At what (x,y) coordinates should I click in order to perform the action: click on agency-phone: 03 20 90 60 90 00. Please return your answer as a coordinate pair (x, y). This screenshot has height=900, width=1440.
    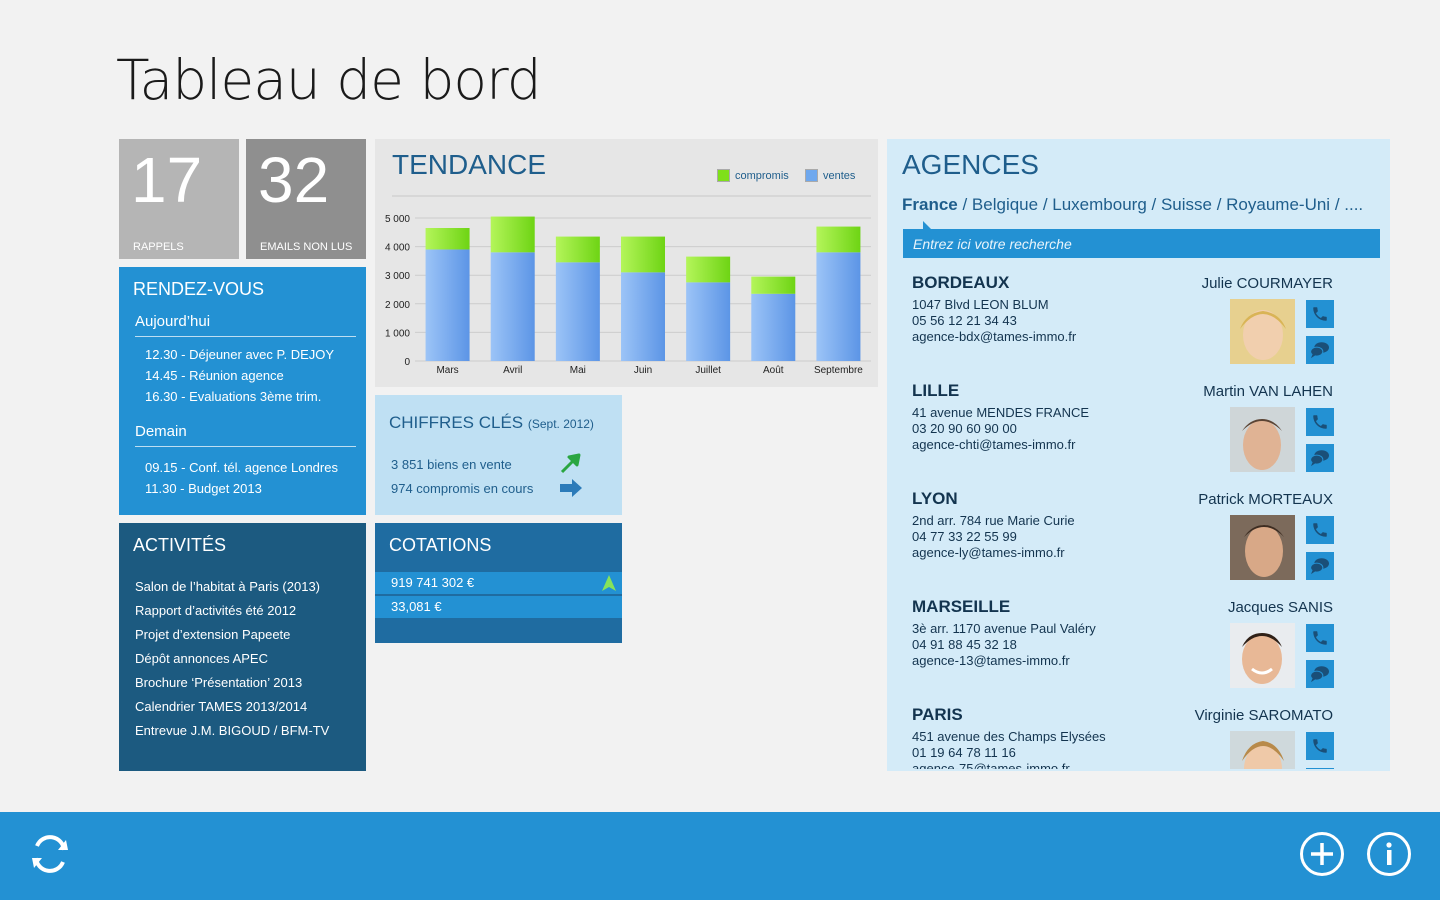
    Looking at the image, I should click on (964, 428).